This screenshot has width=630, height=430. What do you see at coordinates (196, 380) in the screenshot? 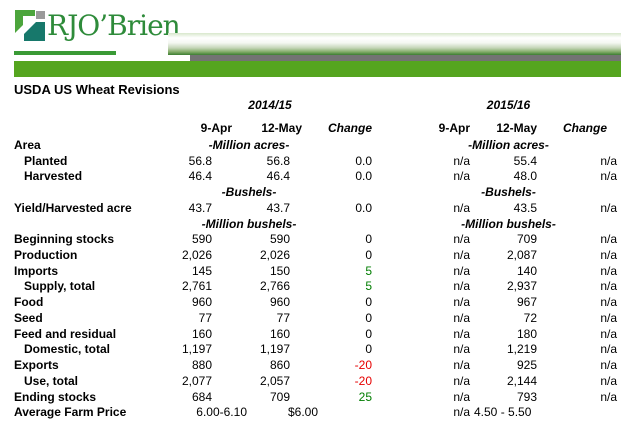
I see `cell-value: 2,077` at bounding box center [196, 380].